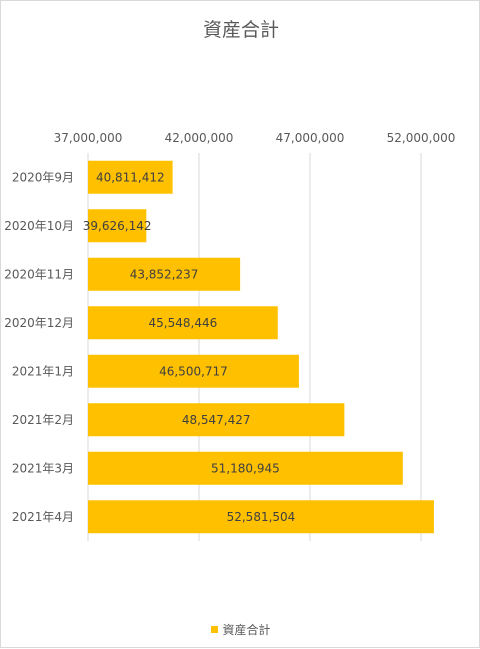  I want to click on x-tick-label: 37,000,000, so click(88, 138).